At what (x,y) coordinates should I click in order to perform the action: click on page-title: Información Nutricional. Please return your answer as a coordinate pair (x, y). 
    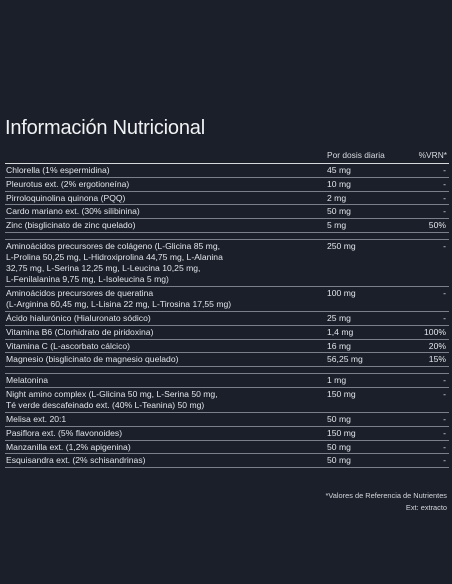
    Looking at the image, I should click on (105, 128).